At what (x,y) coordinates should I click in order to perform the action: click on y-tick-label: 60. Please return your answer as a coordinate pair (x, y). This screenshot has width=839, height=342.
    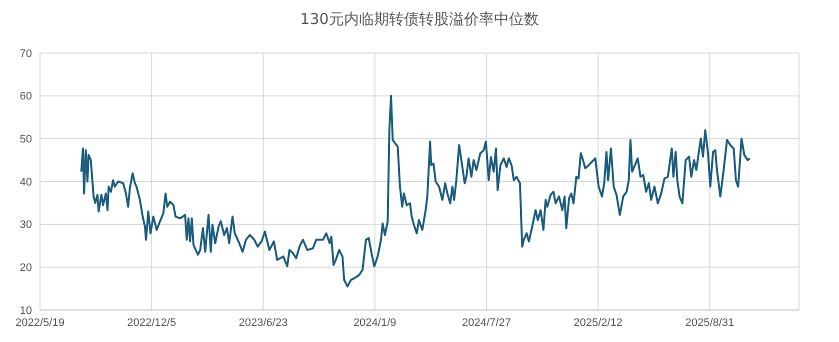
    Looking at the image, I should click on (26, 96).